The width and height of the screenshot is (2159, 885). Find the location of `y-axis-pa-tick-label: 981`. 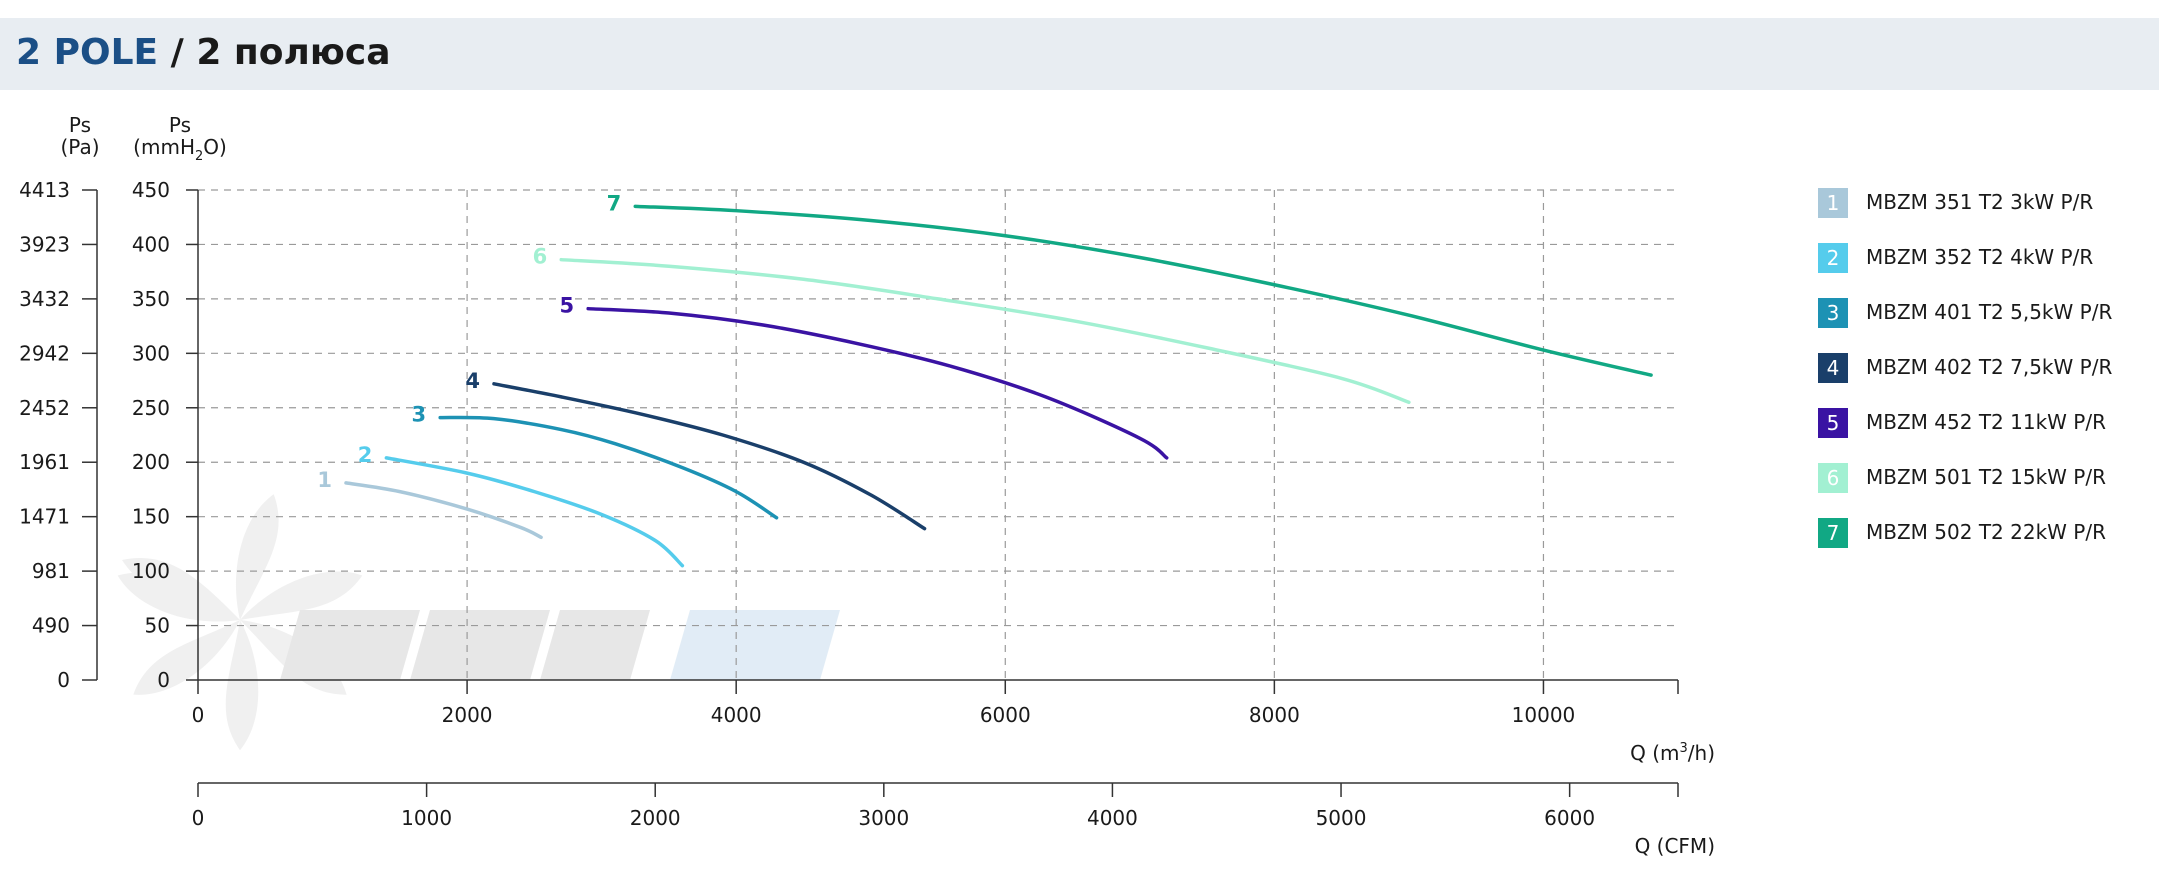

y-axis-pa-tick-label: 981 is located at coordinates (51, 571).